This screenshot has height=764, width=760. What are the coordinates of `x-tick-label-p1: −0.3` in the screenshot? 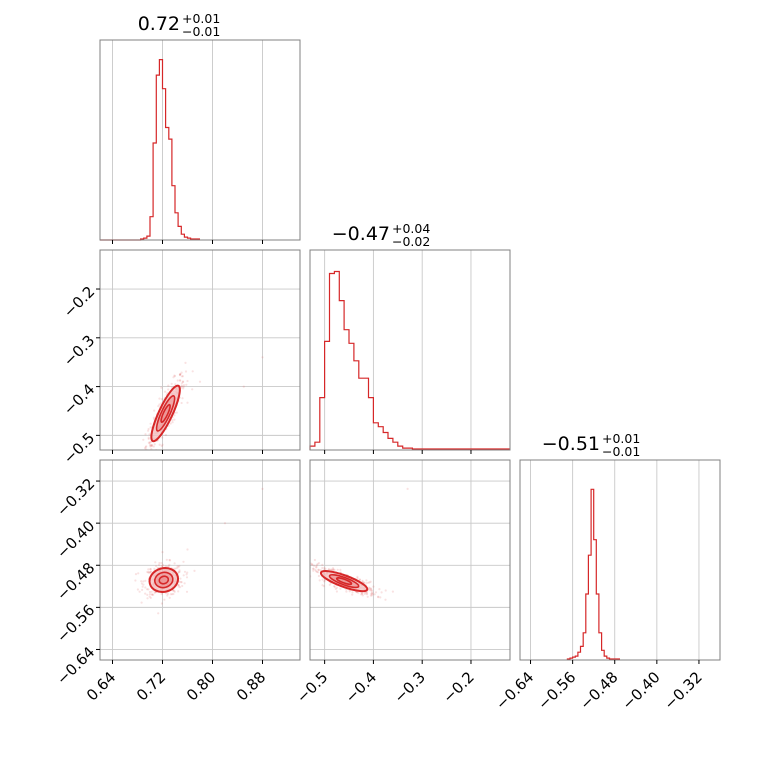 It's located at (410, 687).